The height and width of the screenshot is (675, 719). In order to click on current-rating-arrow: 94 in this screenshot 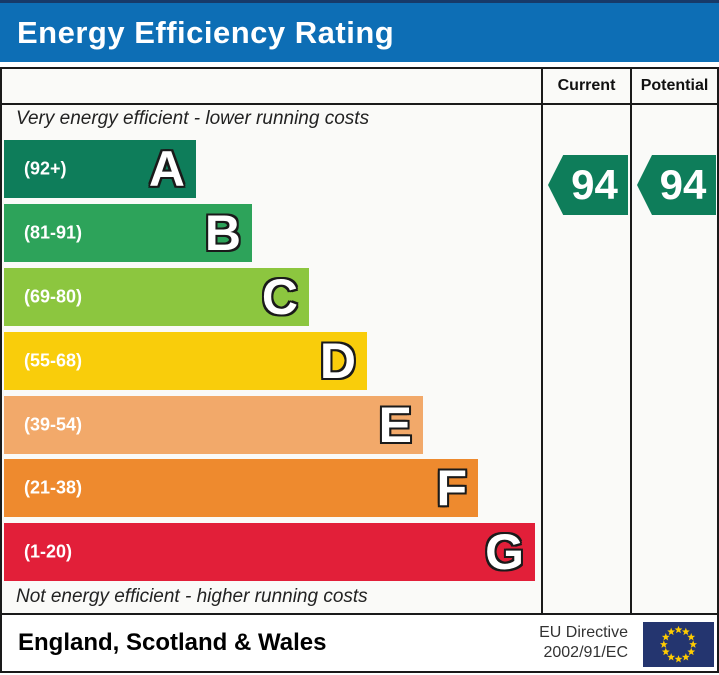, I will do `click(588, 185)`.